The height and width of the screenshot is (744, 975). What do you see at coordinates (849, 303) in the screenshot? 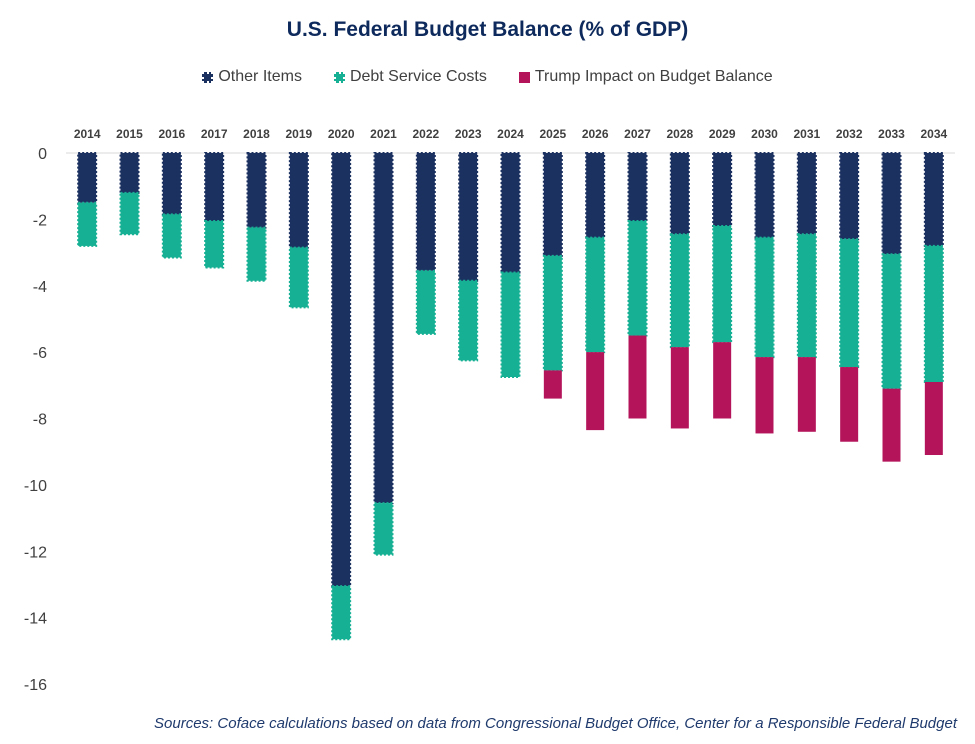
I see `bar-debt-service-2032` at bounding box center [849, 303].